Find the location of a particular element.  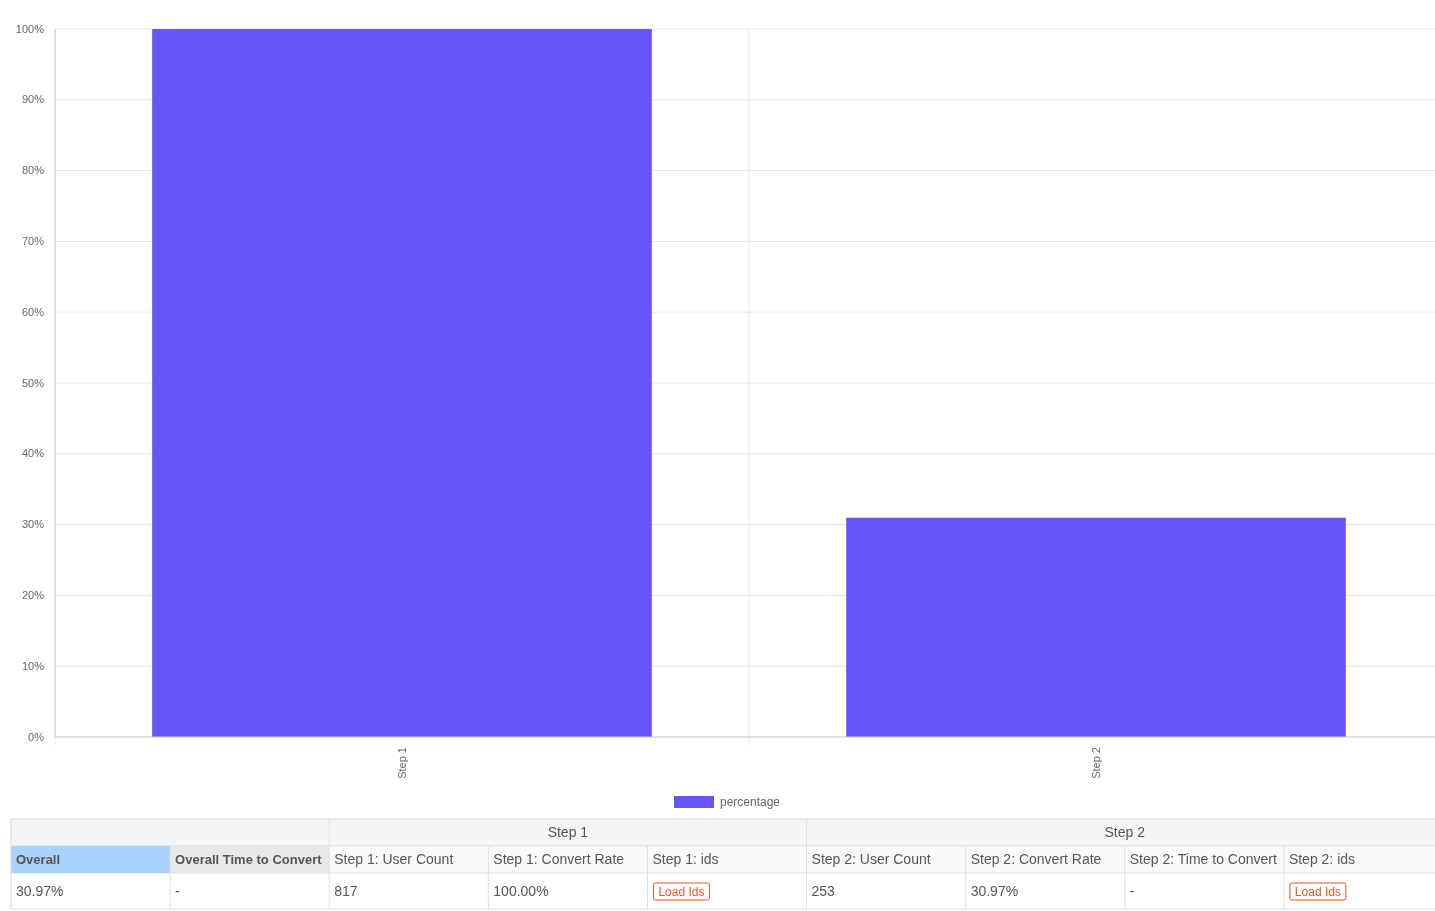

y-tick-label: 60% is located at coordinates (33, 311).